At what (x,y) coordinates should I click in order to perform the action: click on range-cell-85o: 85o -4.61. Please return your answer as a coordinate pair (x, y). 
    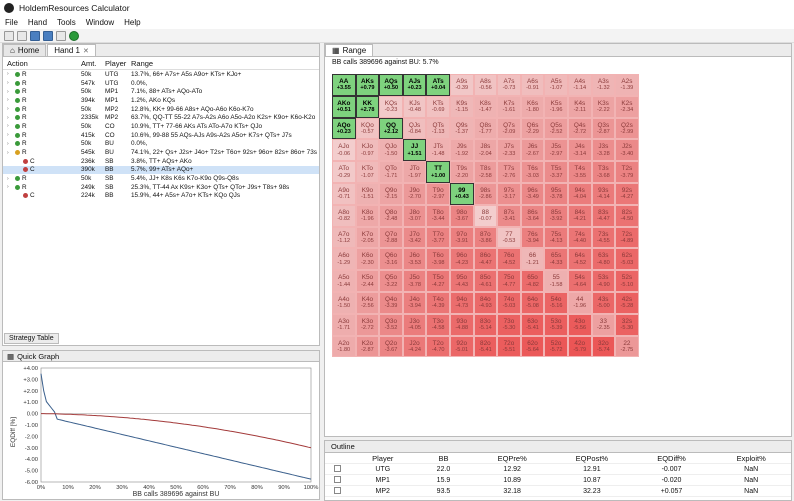
    Looking at the image, I should click on (485, 281).